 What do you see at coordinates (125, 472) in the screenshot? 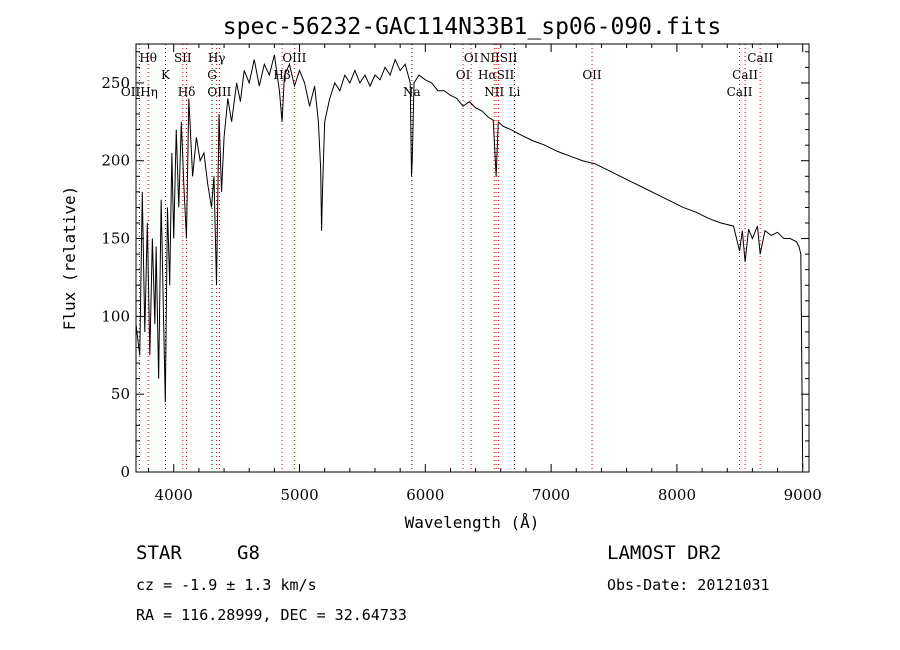
I see `y-tick-label: 0` at bounding box center [125, 472].